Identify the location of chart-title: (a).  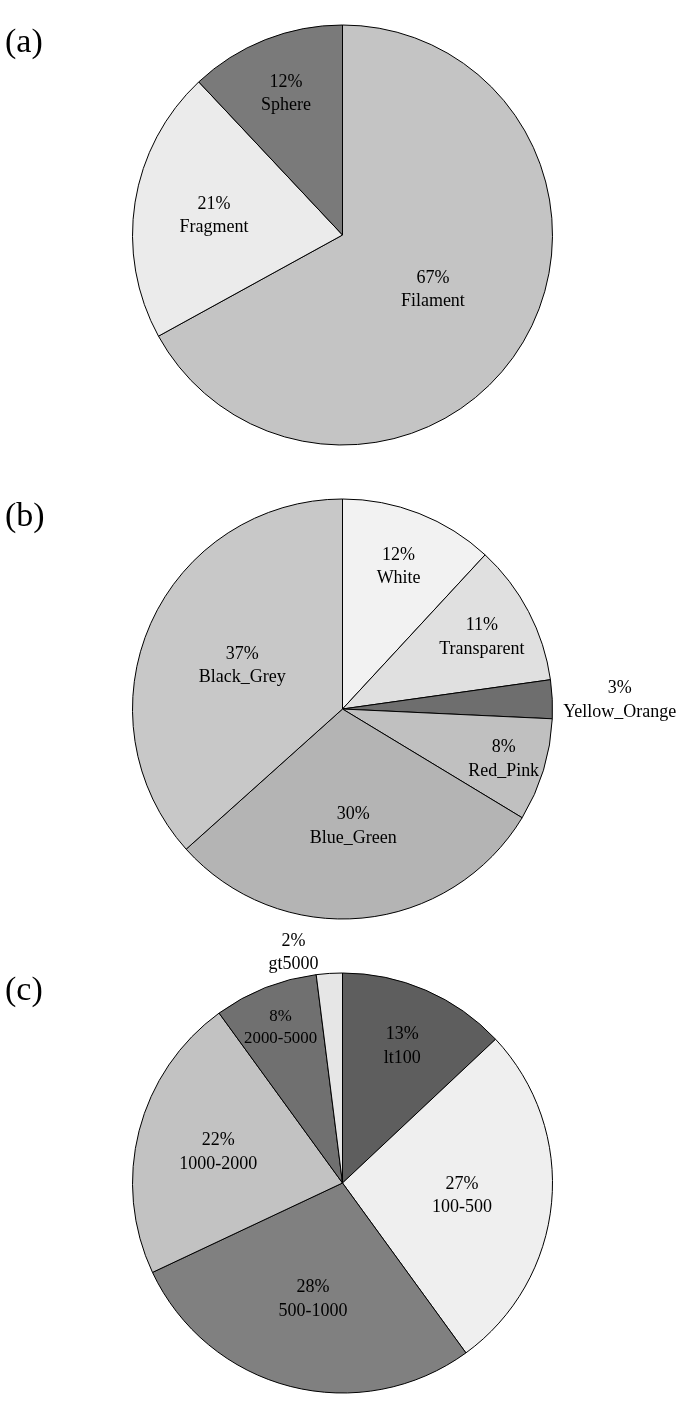
(24, 41).